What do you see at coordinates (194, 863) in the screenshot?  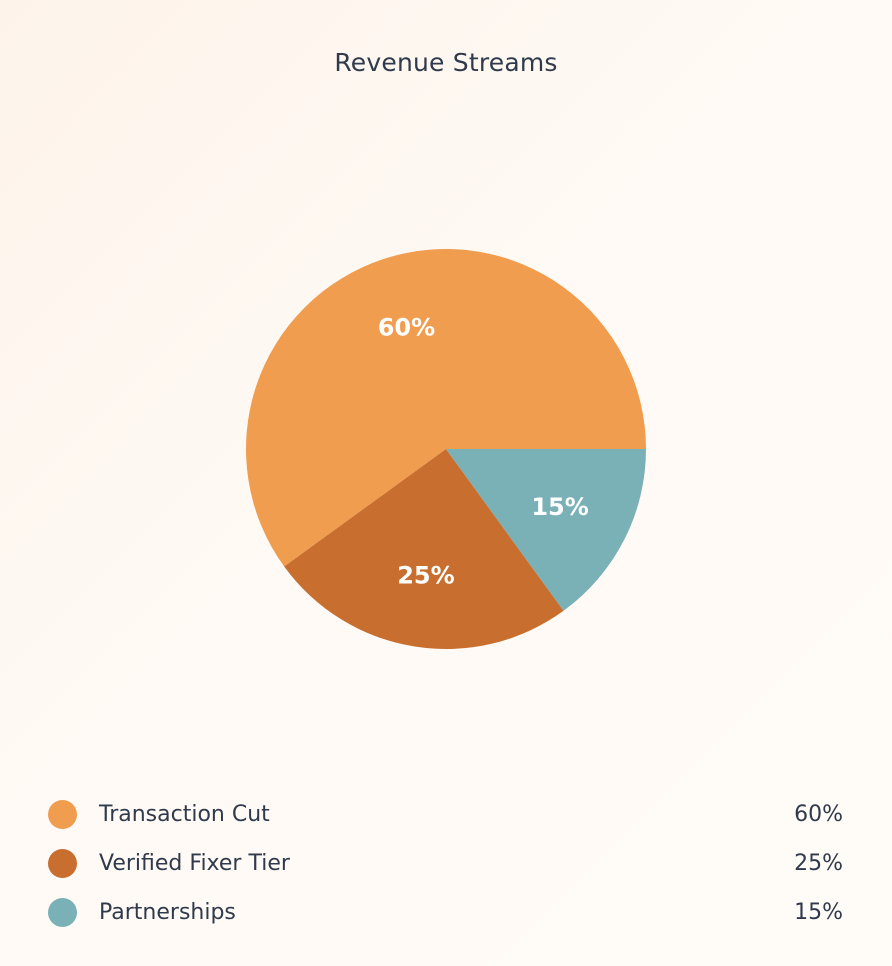 I see `legend-label: Verified Fixer Tier` at bounding box center [194, 863].